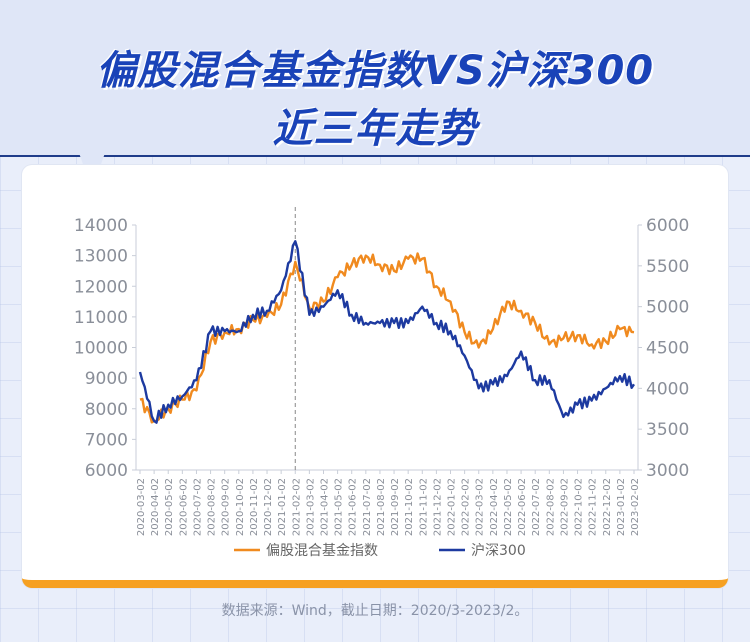  Describe the element at coordinates (106, 410) in the screenshot. I see `y-left-tick-label: 8000` at that location.